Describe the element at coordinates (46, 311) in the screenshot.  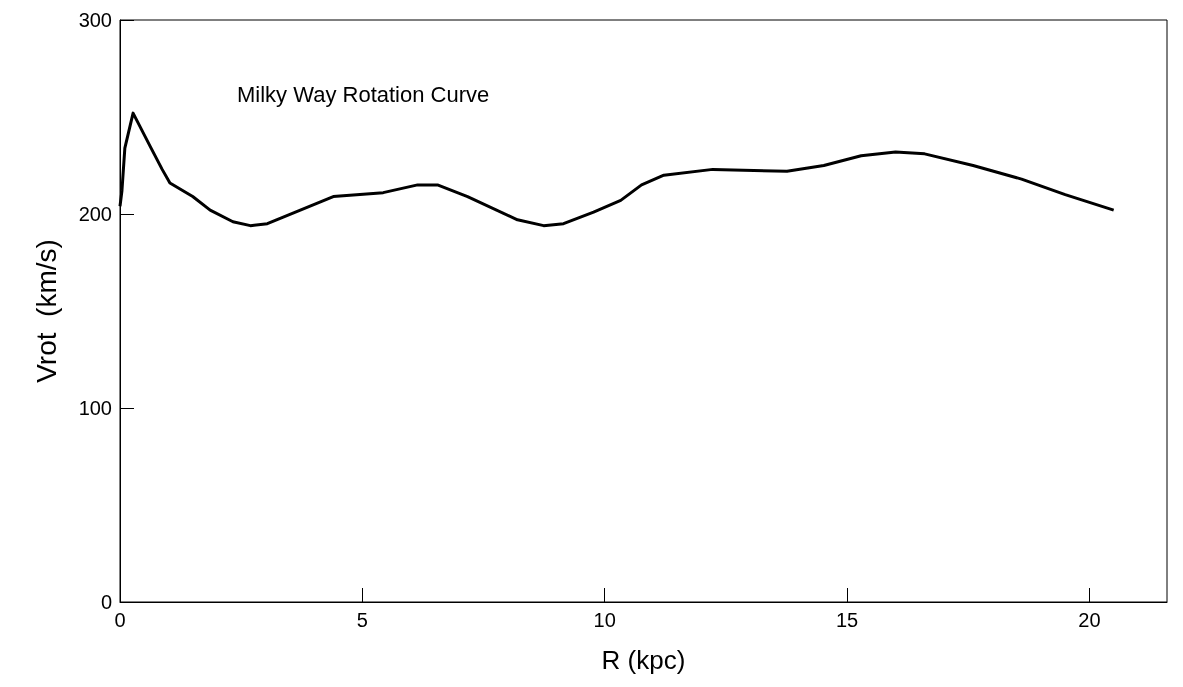
I see `y-axis-title: Vrot (km/s)` at that location.